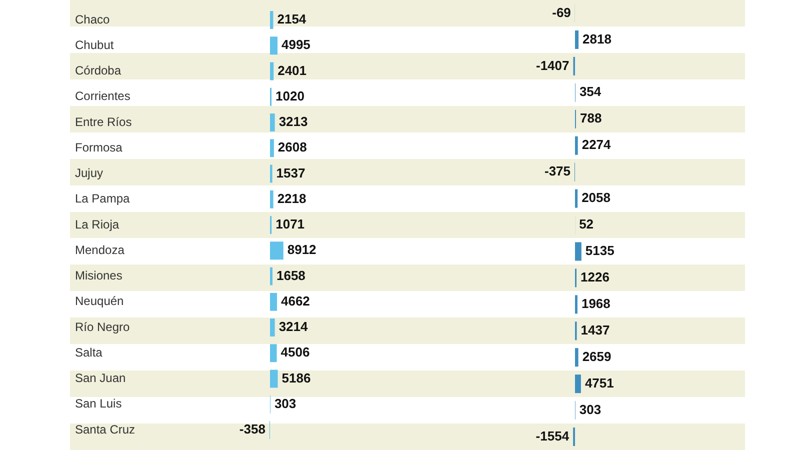 The image size is (800, 450). I want to click on y-tick-label: Misiones, so click(98, 275).